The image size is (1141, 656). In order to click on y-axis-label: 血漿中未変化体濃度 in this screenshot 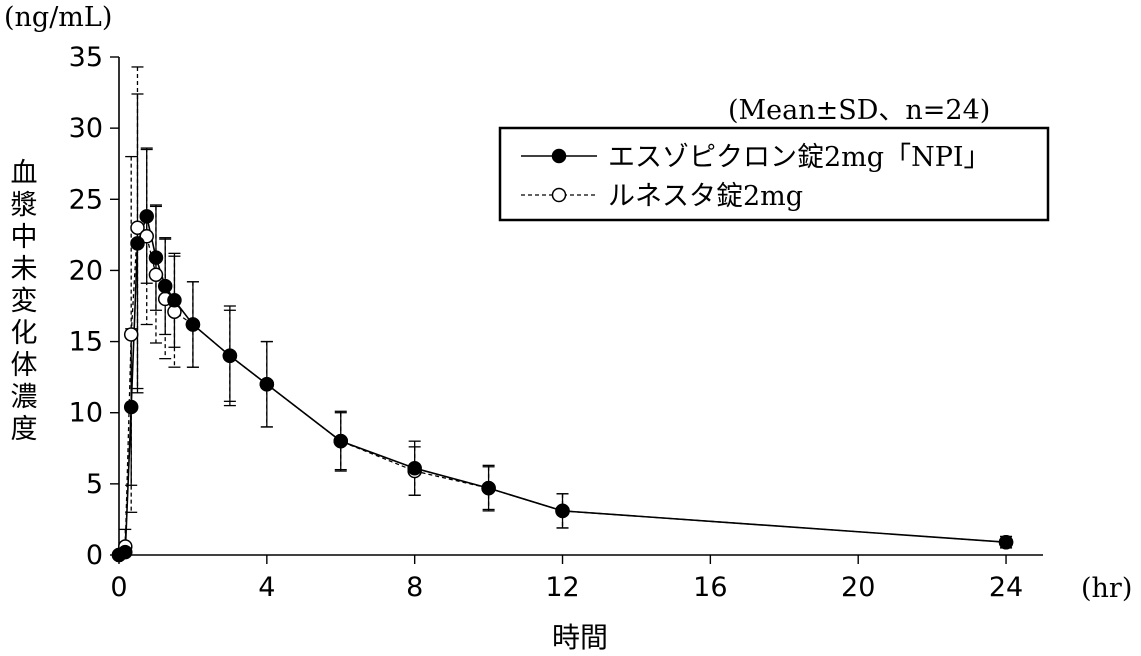, I will do `click(24, 301)`.